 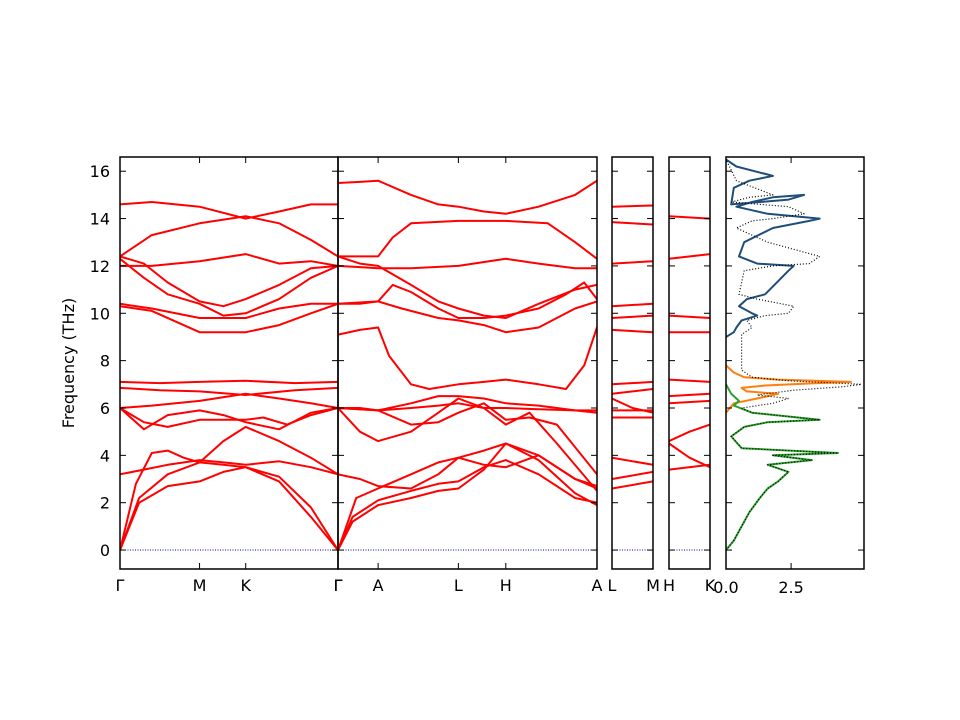 What do you see at coordinates (68, 363) in the screenshot?
I see `y-axis-label: Frequency (THz)` at bounding box center [68, 363].